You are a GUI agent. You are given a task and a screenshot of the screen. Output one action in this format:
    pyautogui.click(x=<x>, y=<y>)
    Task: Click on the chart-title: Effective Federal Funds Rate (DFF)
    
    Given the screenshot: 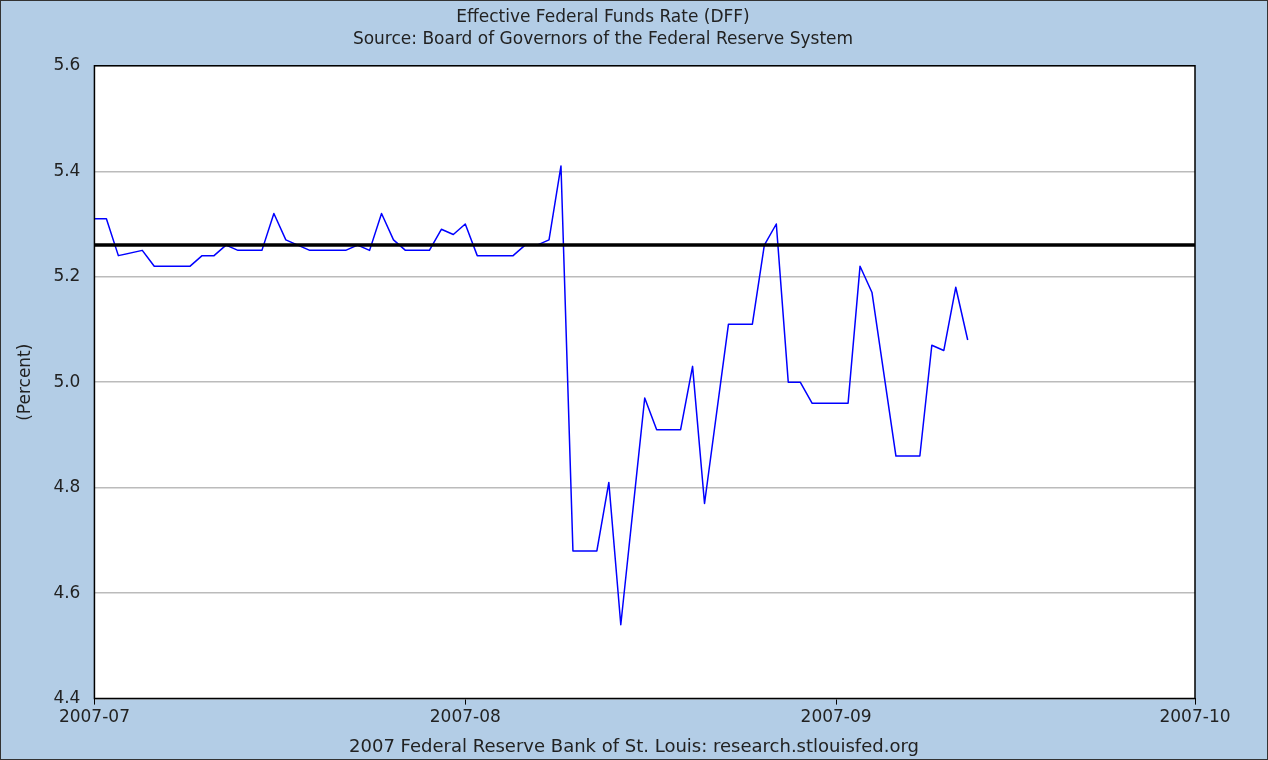 What is the action you would take?
    pyautogui.click(x=603, y=15)
    